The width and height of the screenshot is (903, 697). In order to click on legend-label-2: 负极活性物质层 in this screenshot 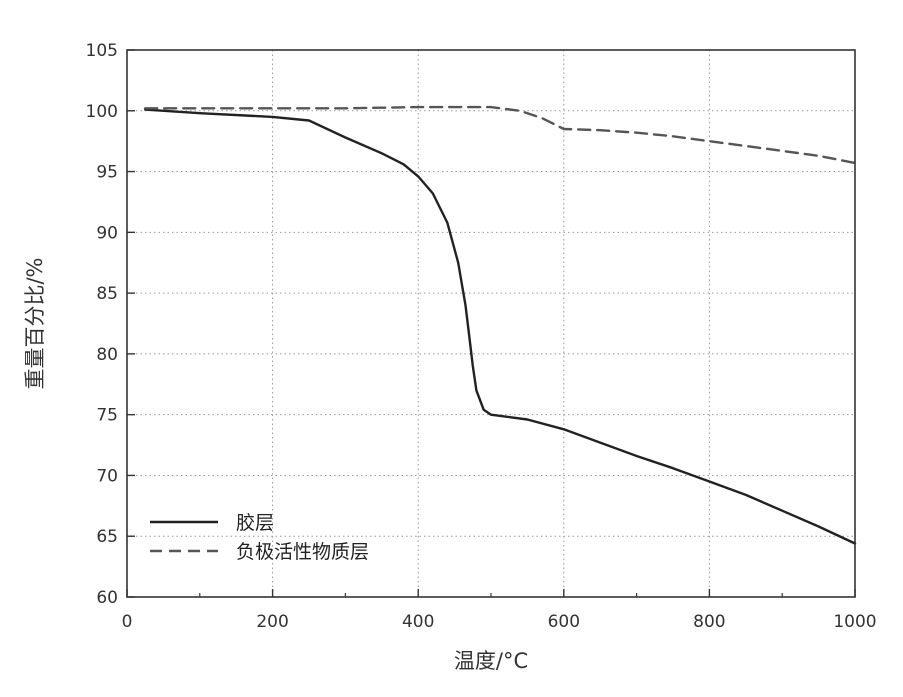, I will do `click(302, 552)`.